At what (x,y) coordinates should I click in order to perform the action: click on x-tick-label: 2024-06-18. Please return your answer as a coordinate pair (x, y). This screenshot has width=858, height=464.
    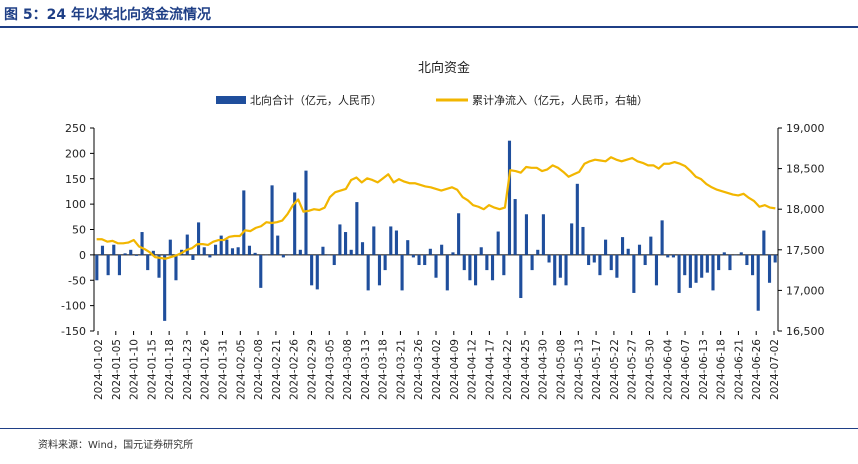
    Looking at the image, I should click on (722, 369).